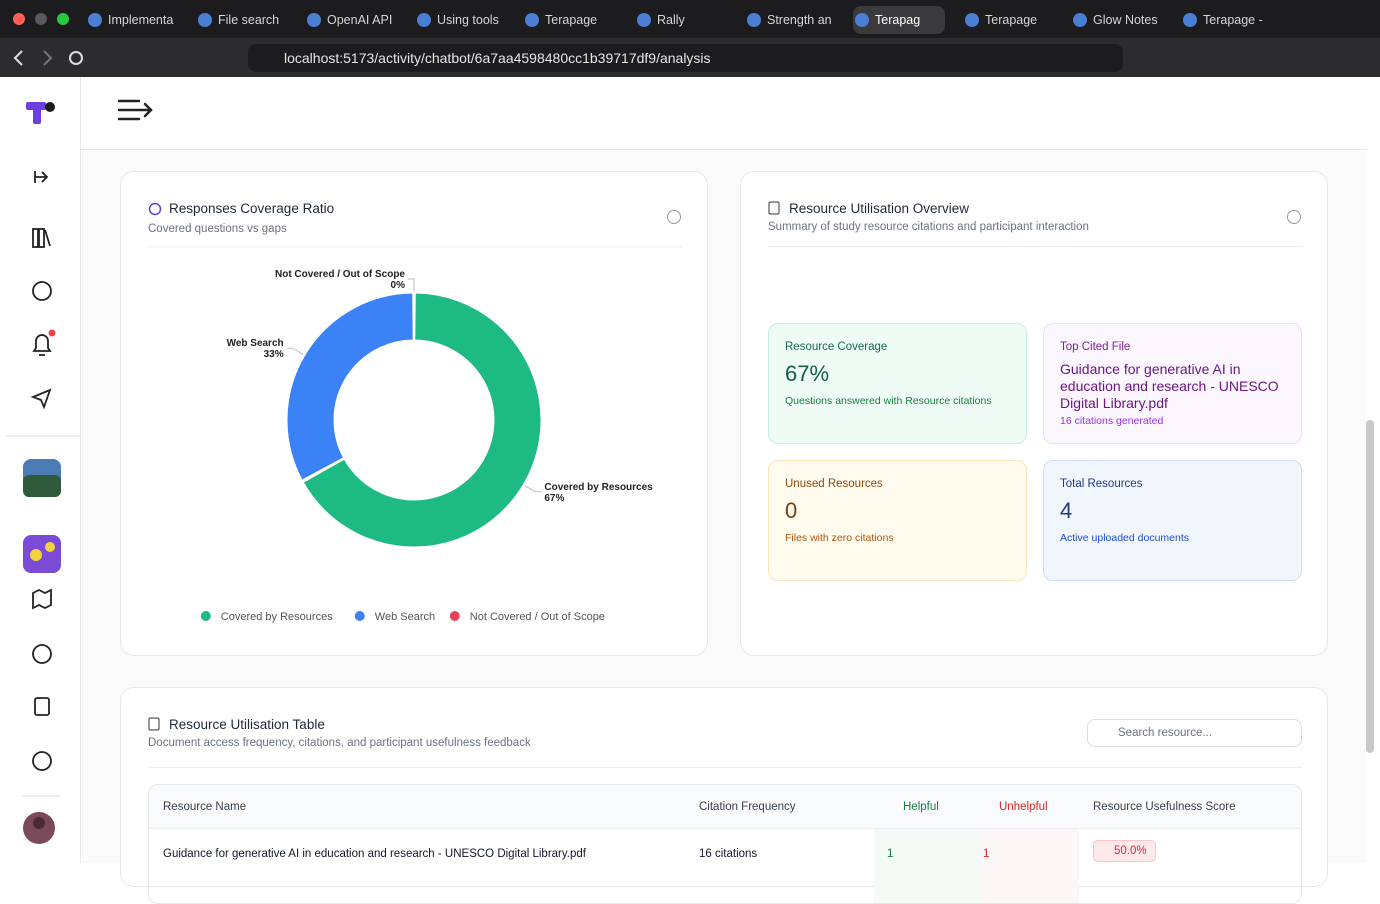  What do you see at coordinates (554, 498) in the screenshot?
I see `slice-value: 67%` at bounding box center [554, 498].